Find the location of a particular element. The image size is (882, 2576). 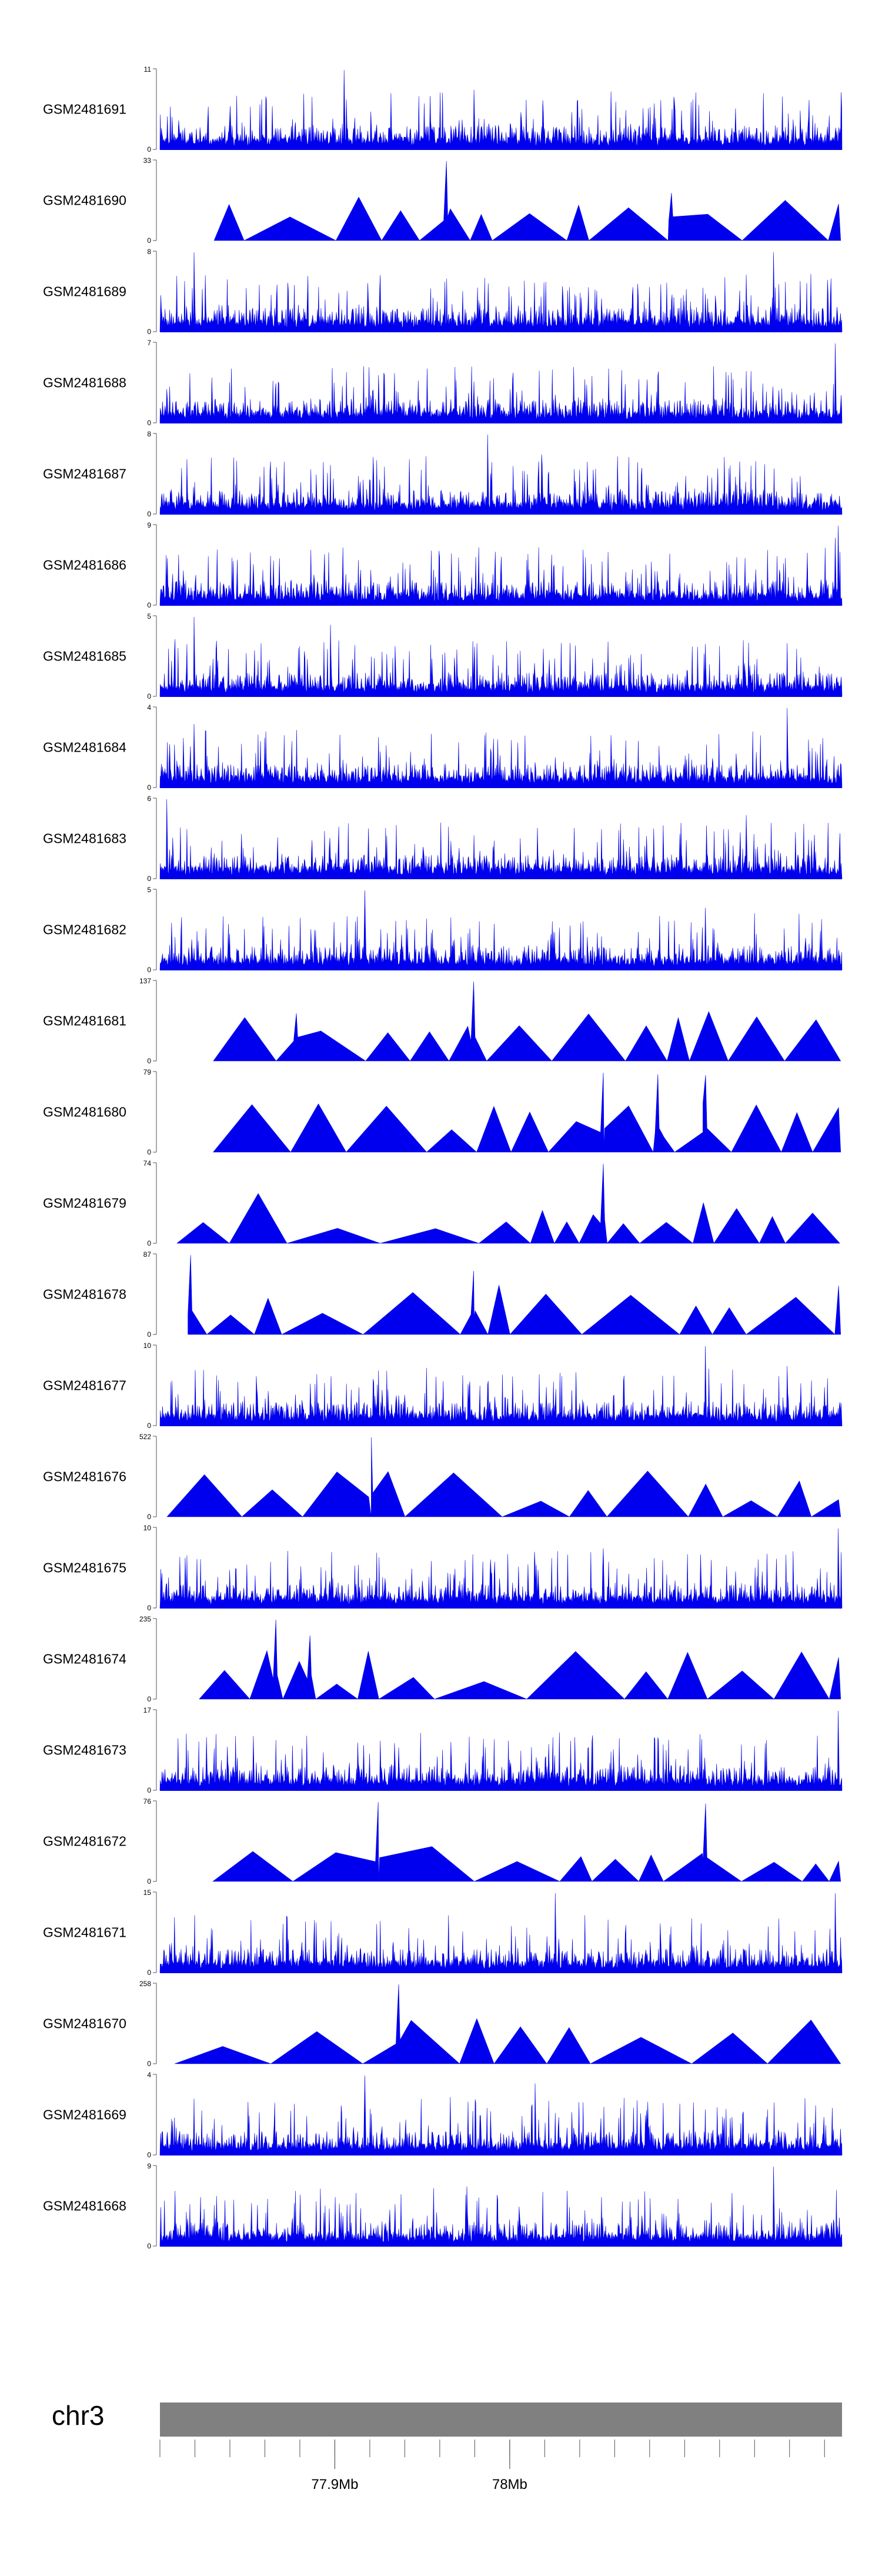

track-label: GSM2481675 is located at coordinates (84, 1568).